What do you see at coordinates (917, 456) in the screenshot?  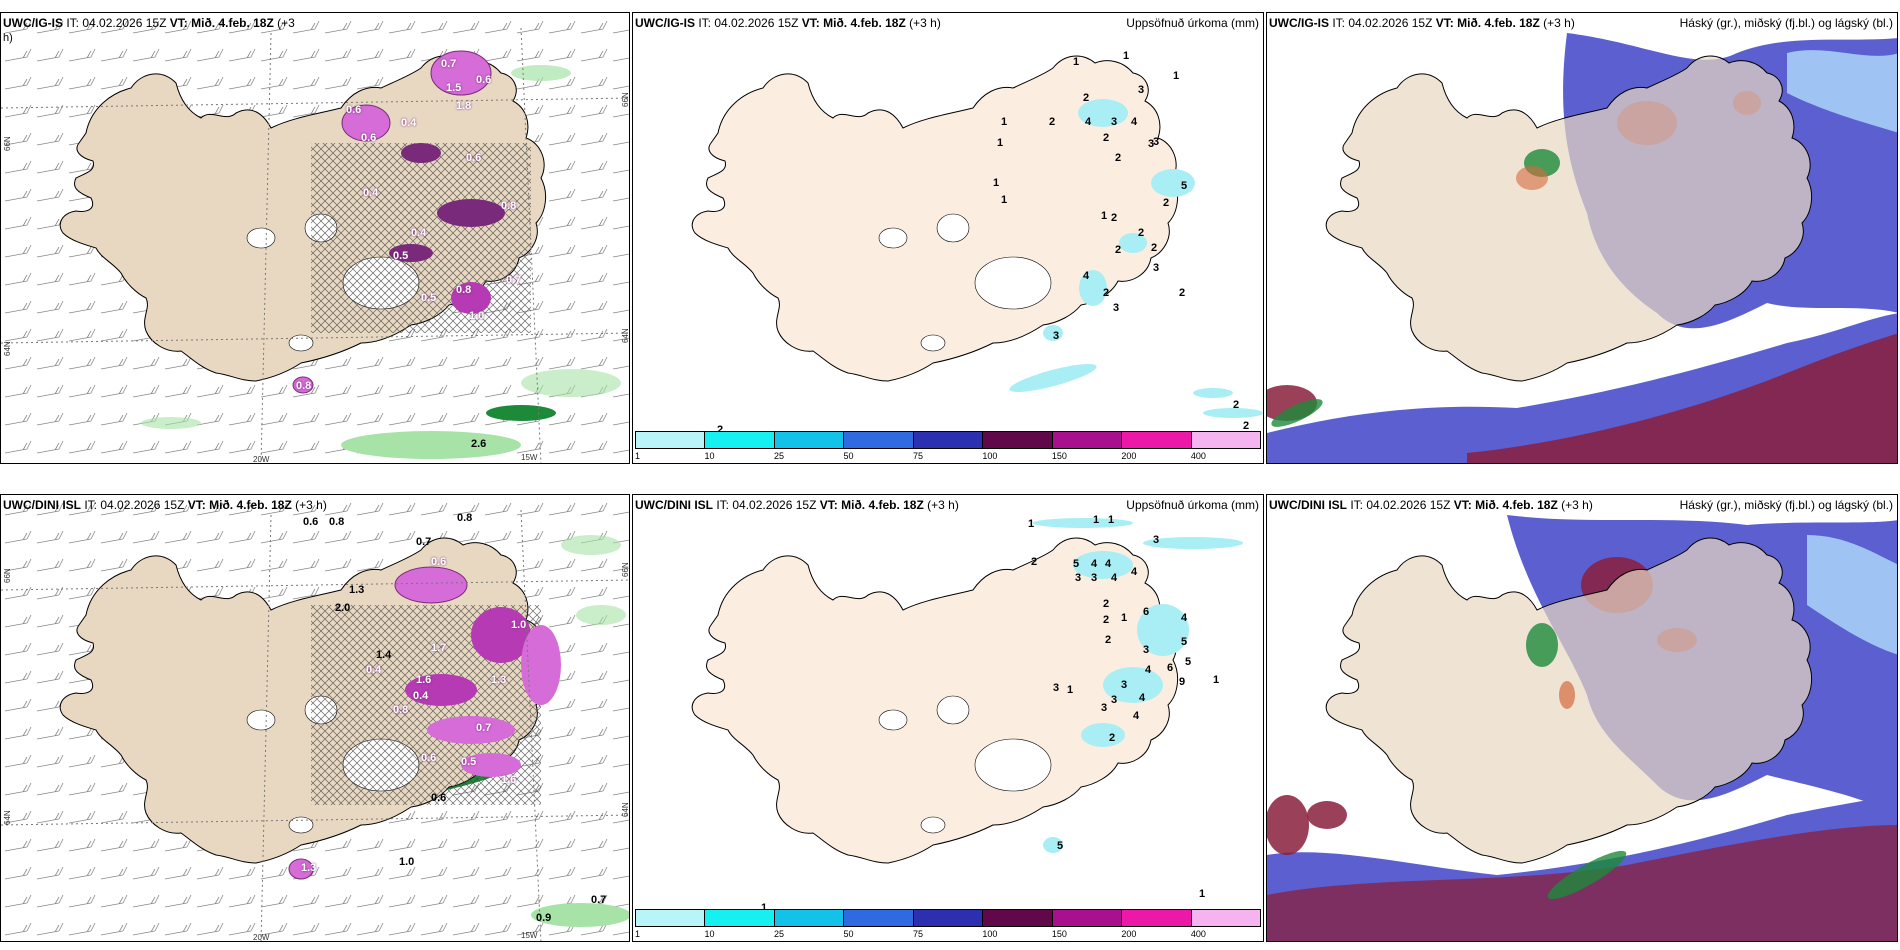 I see `colorbar-tick: 75` at bounding box center [917, 456].